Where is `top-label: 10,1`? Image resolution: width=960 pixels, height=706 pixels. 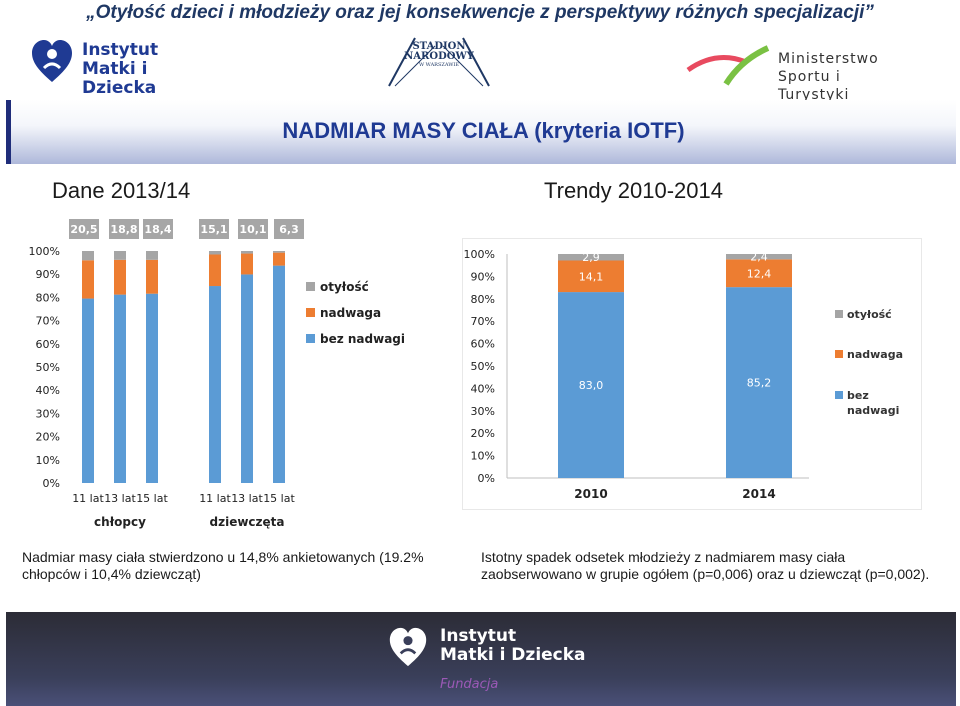
top-label: 10,1 is located at coordinates (252, 229).